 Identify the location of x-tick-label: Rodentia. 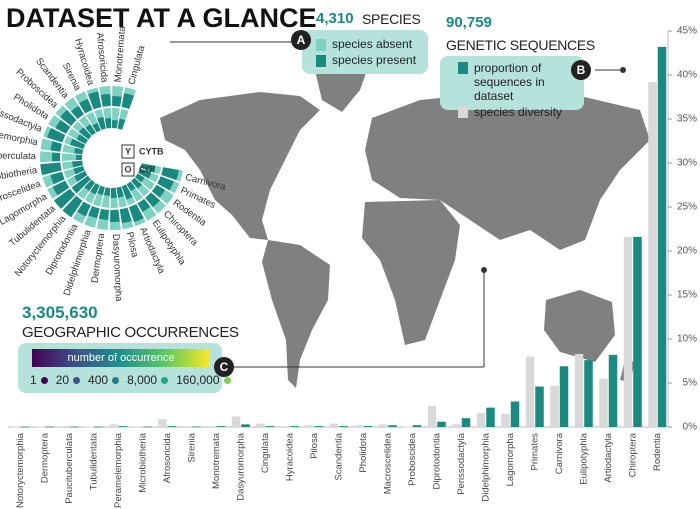
(657, 451).